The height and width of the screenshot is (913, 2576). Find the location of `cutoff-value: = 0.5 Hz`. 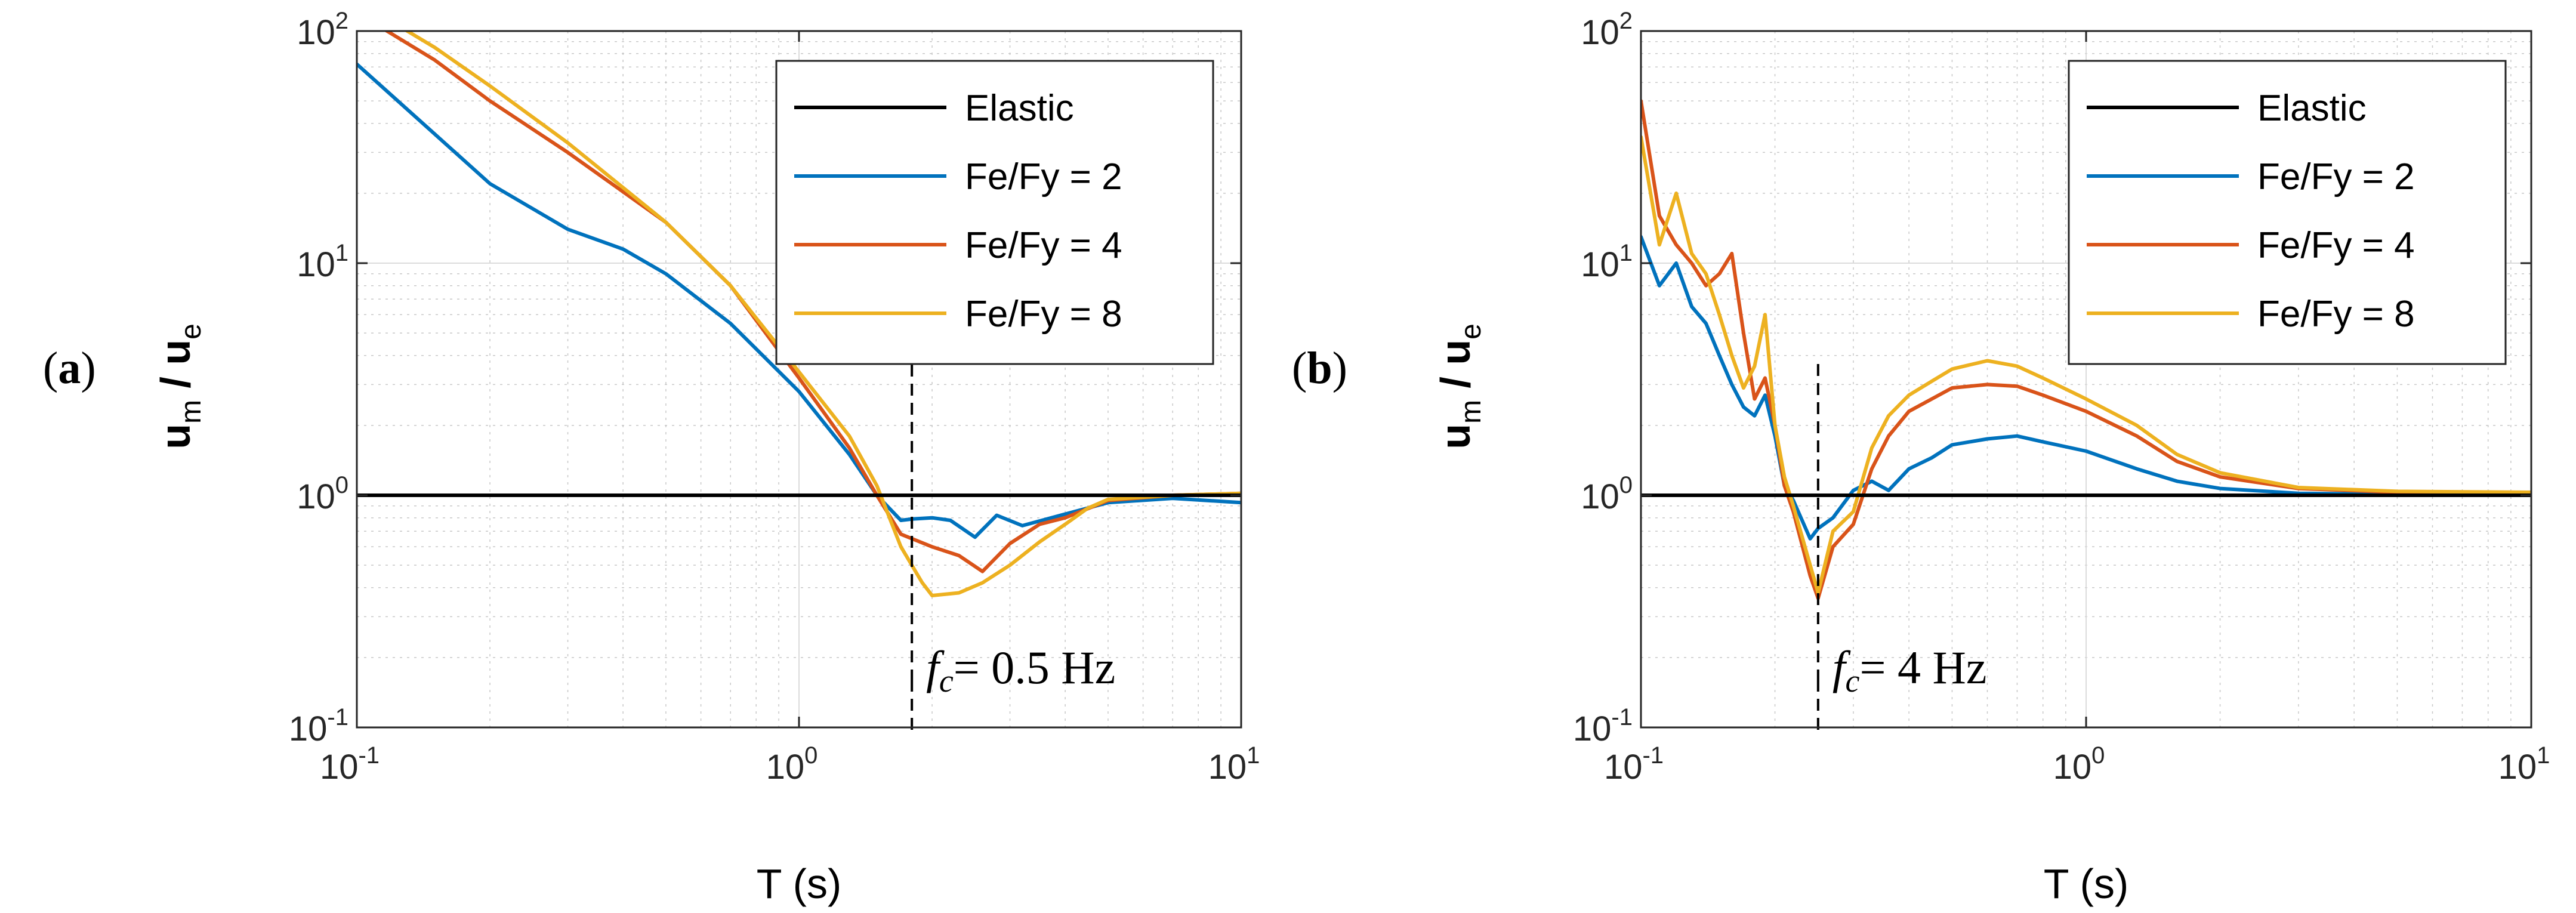

cutoff-value: = 0.5 Hz is located at coordinates (1034, 667).